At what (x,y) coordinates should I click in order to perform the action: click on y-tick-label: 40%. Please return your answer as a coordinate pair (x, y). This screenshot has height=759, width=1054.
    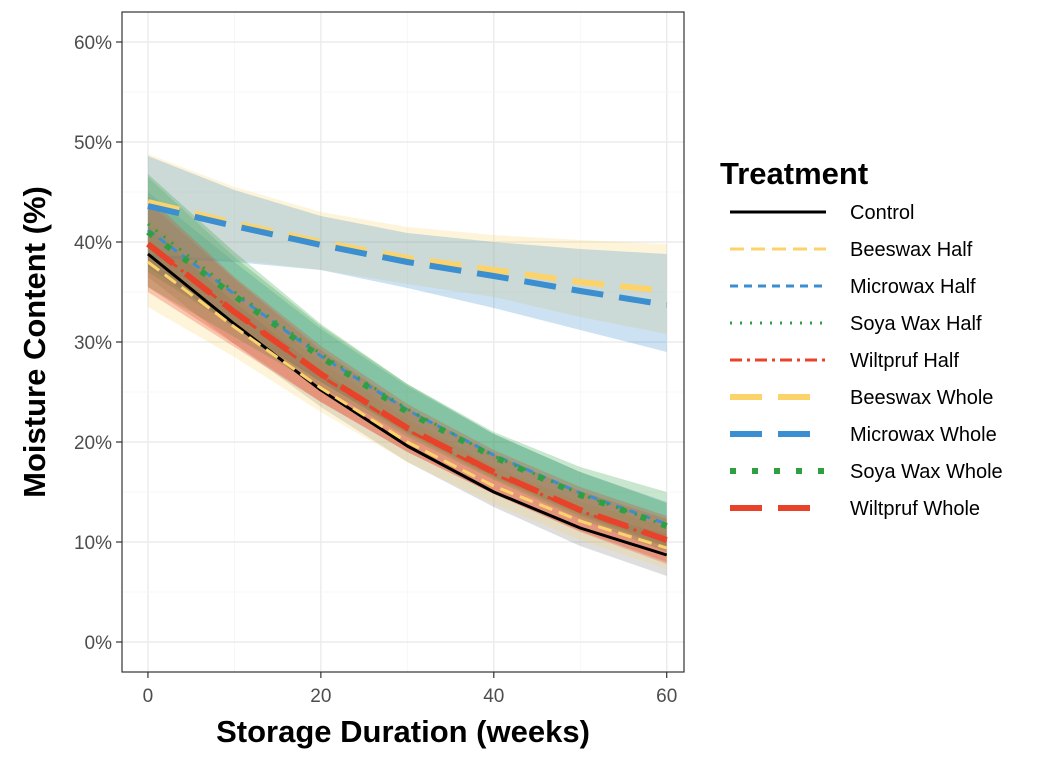
    Looking at the image, I should click on (93, 243).